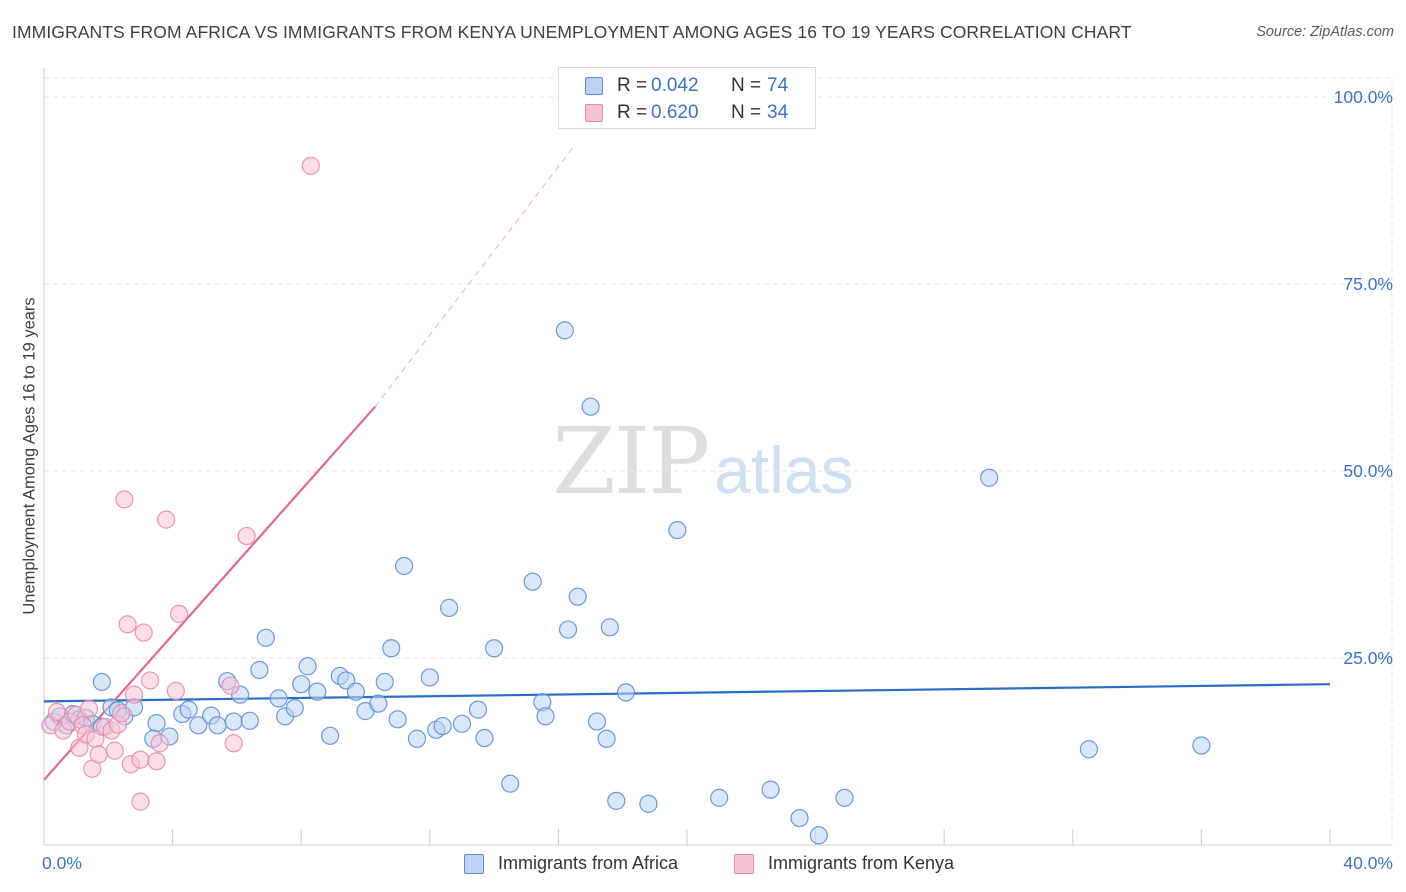 This screenshot has width=1406, height=892. What do you see at coordinates (632, 85) in the screenshot?
I see `africa-r-label: R =` at bounding box center [632, 85].